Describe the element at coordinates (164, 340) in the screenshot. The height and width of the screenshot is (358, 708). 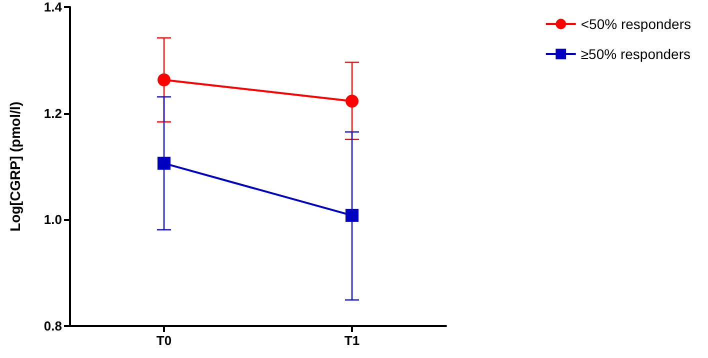
I see `x-tick-label: T0` at that location.